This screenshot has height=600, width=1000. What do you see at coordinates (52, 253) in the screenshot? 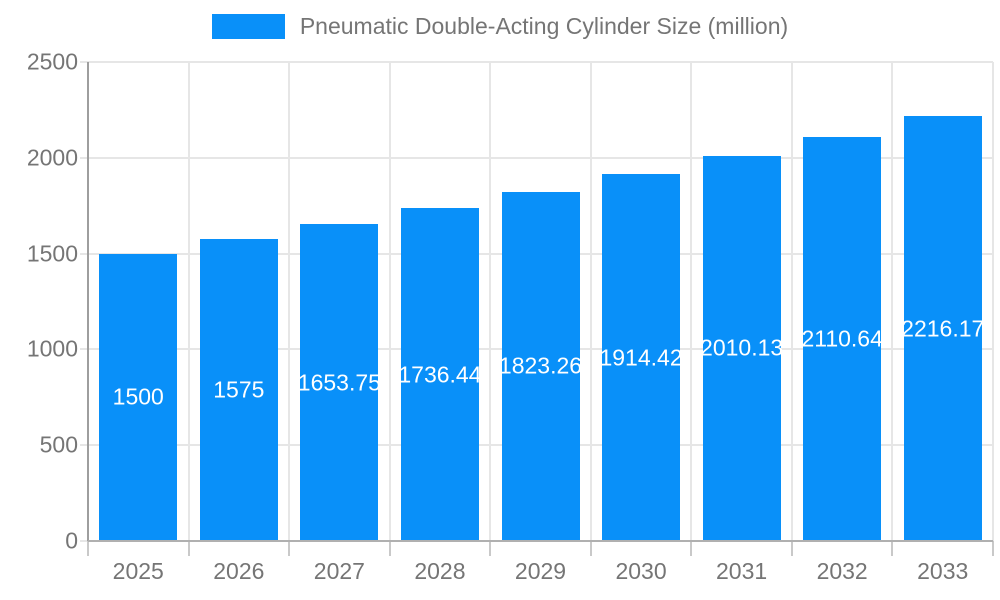
I see `y-axis-tick-label: 1500` at bounding box center [52, 253].